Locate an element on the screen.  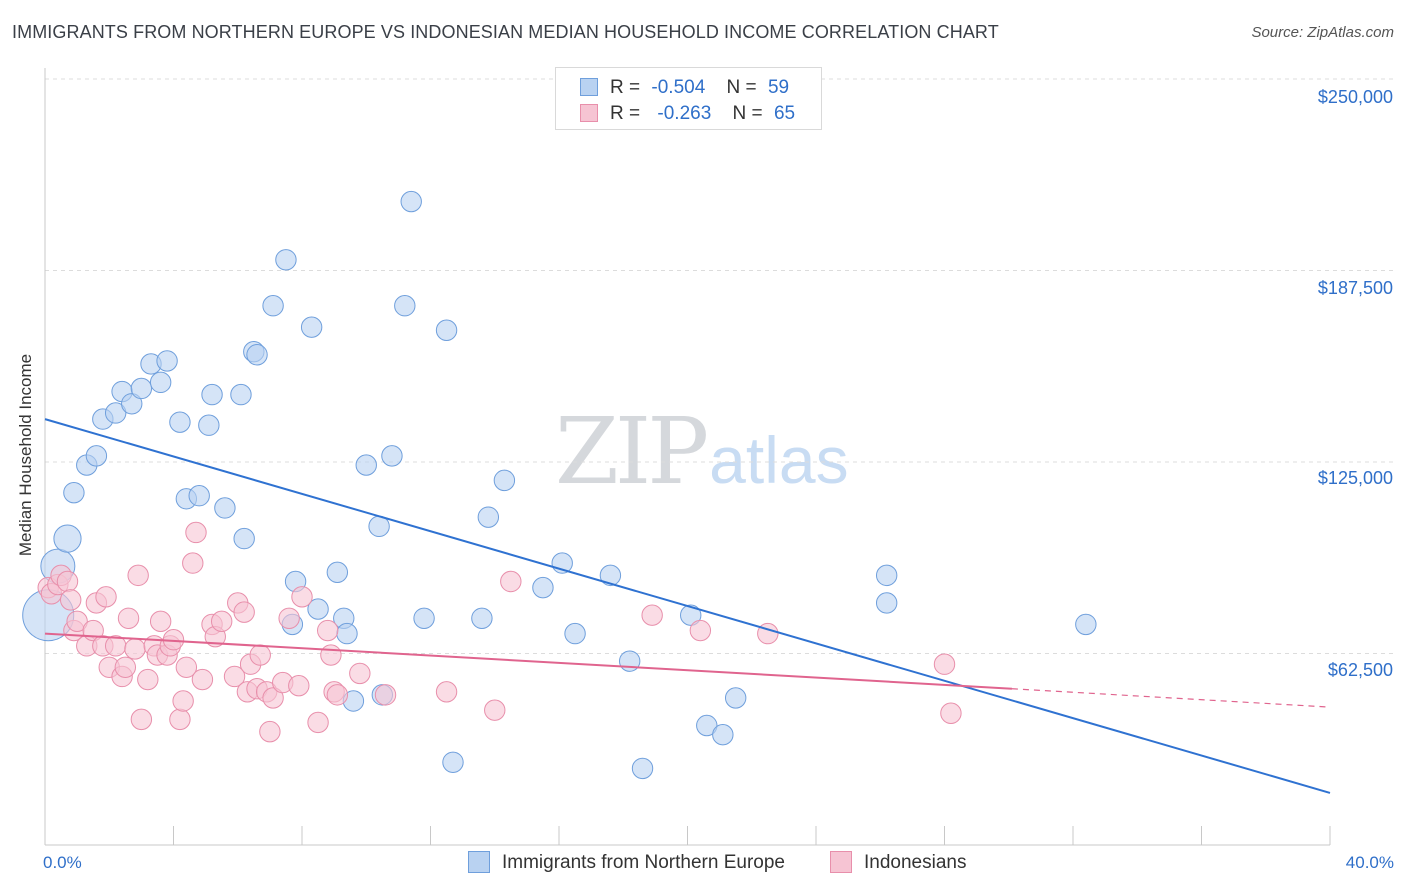
x-min-label: 0.0% is located at coordinates (62, 862).